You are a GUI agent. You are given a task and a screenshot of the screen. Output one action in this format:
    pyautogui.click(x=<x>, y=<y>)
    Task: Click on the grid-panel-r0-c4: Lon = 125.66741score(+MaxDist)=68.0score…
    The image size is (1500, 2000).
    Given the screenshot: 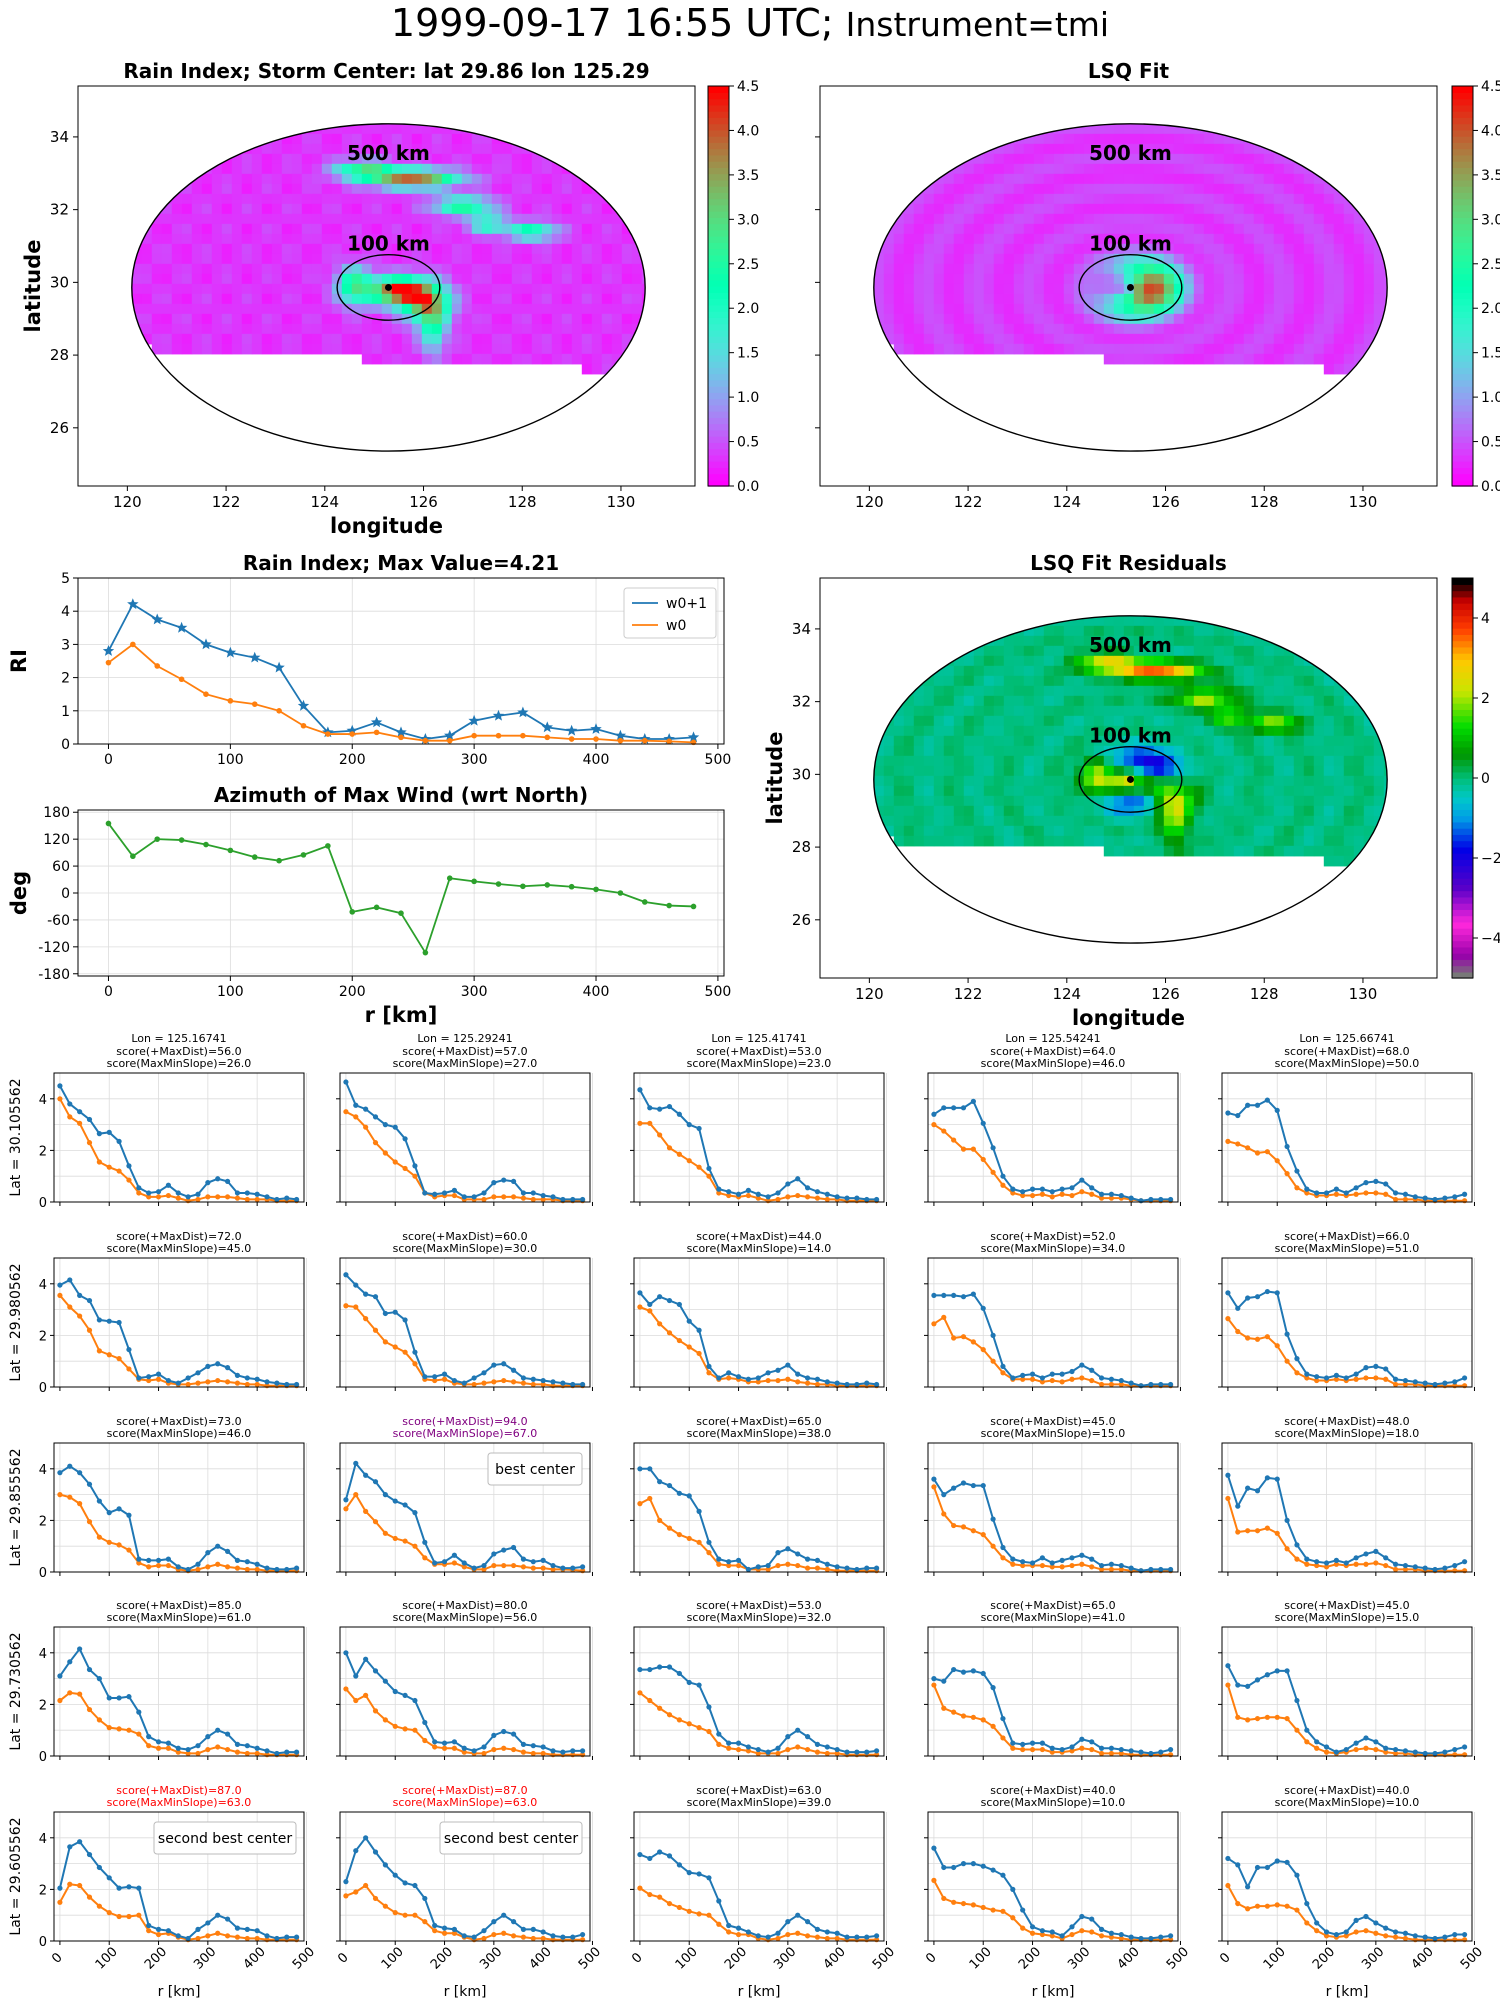 What is the action you would take?
    pyautogui.click(x=1346, y=1119)
    